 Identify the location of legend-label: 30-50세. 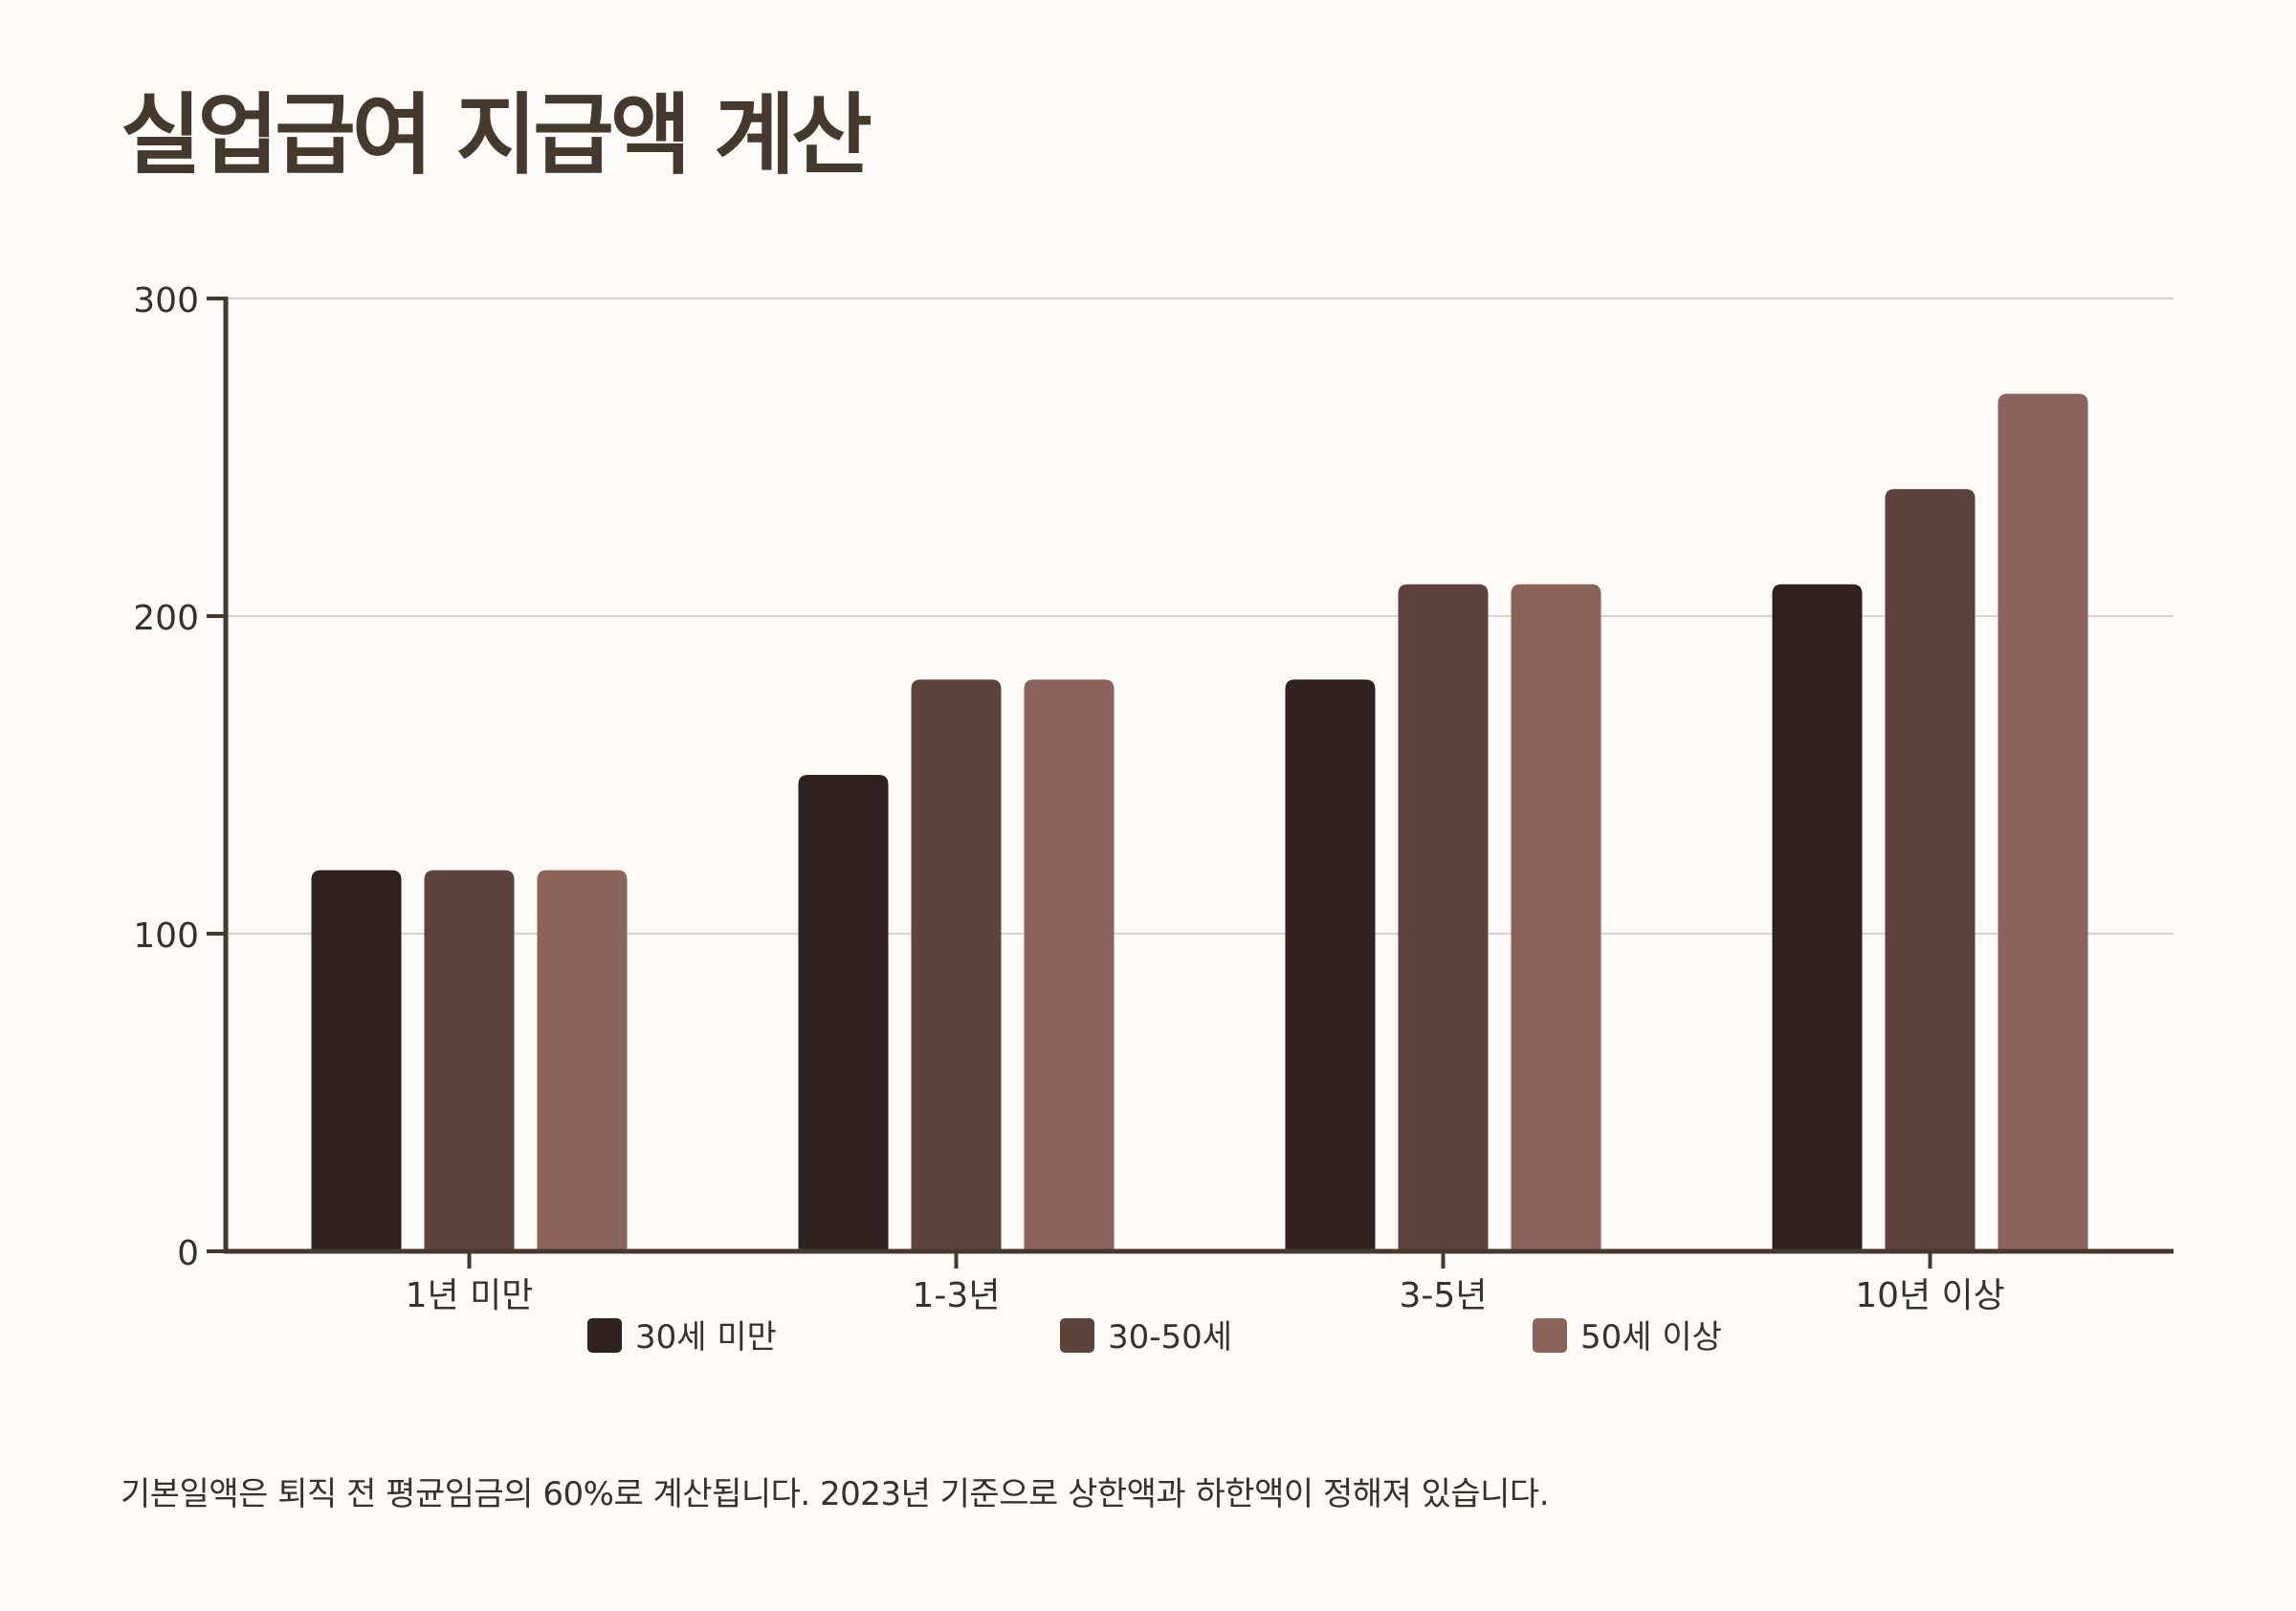
(1170, 1337).